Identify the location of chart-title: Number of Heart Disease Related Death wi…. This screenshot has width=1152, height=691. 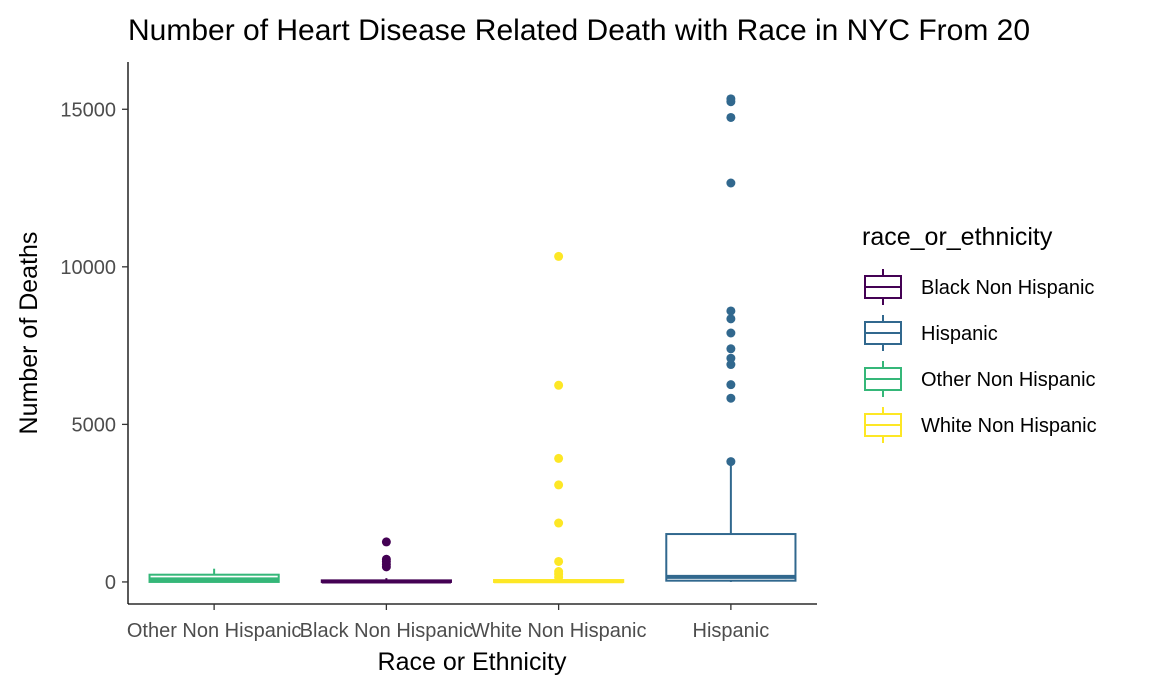
(579, 30).